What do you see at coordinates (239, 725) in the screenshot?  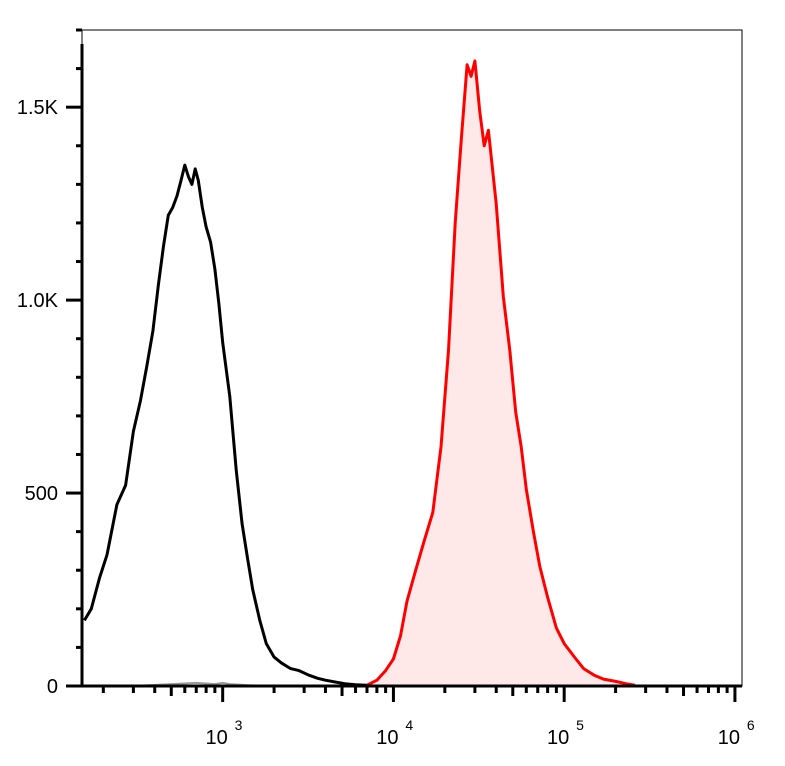 I see `x-tick-exponent: 3` at bounding box center [239, 725].